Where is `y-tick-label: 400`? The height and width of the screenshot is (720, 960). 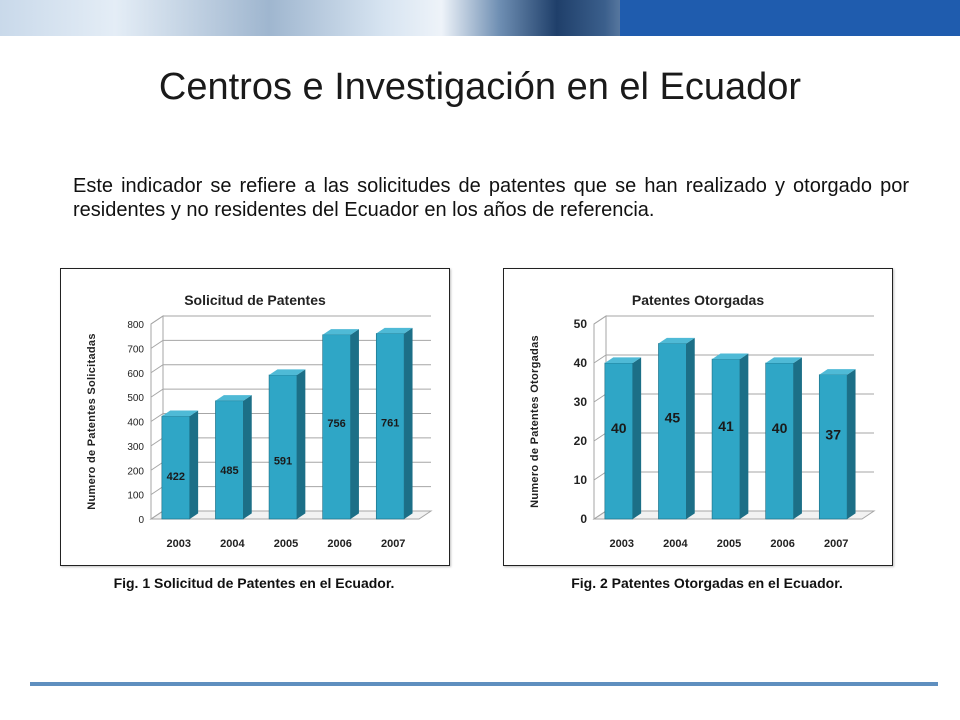 y-tick-label: 400 is located at coordinates (135, 423).